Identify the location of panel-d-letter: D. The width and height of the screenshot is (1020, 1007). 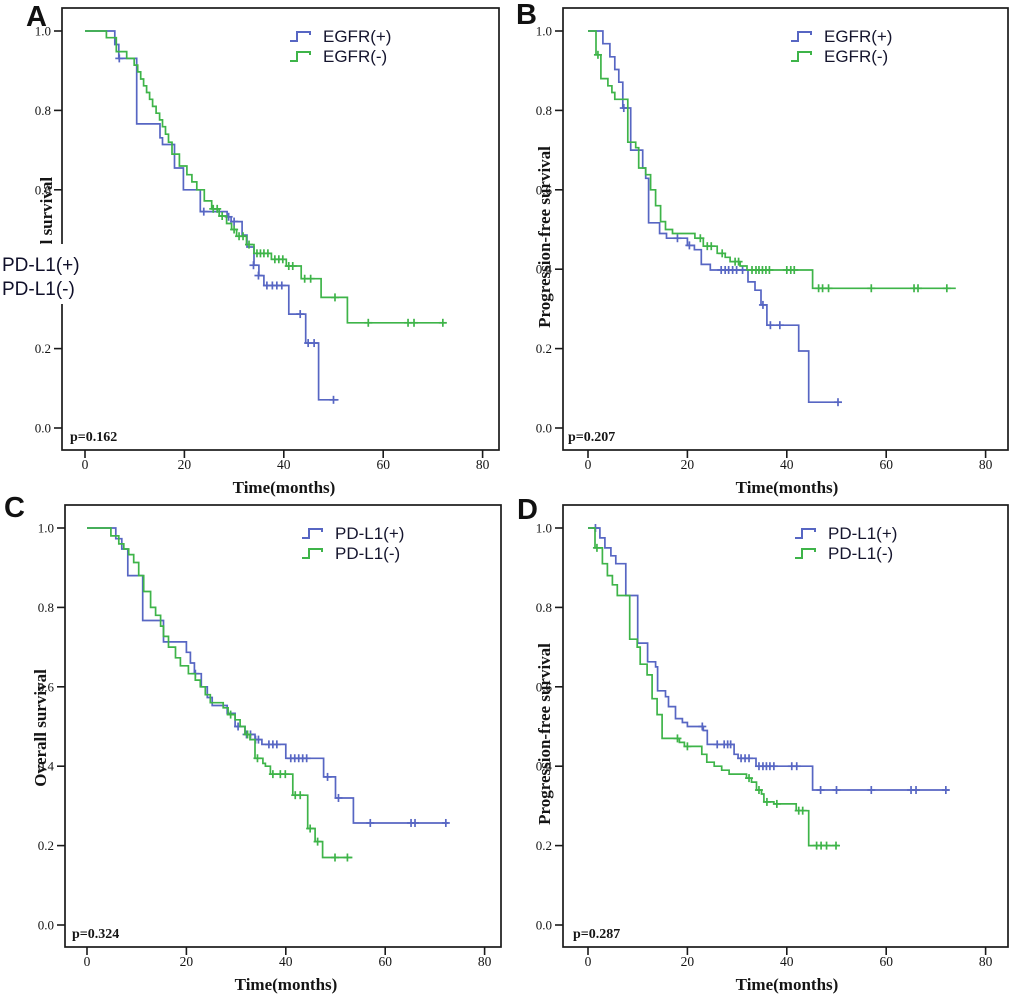
(527, 510).